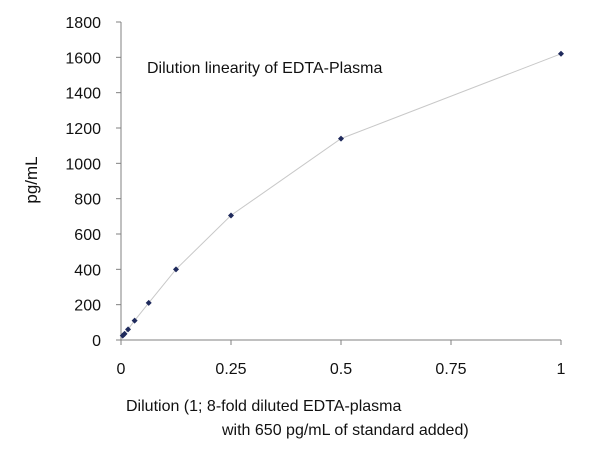  Describe the element at coordinates (450, 369) in the screenshot. I see `x-tick-label: 0.75` at that location.